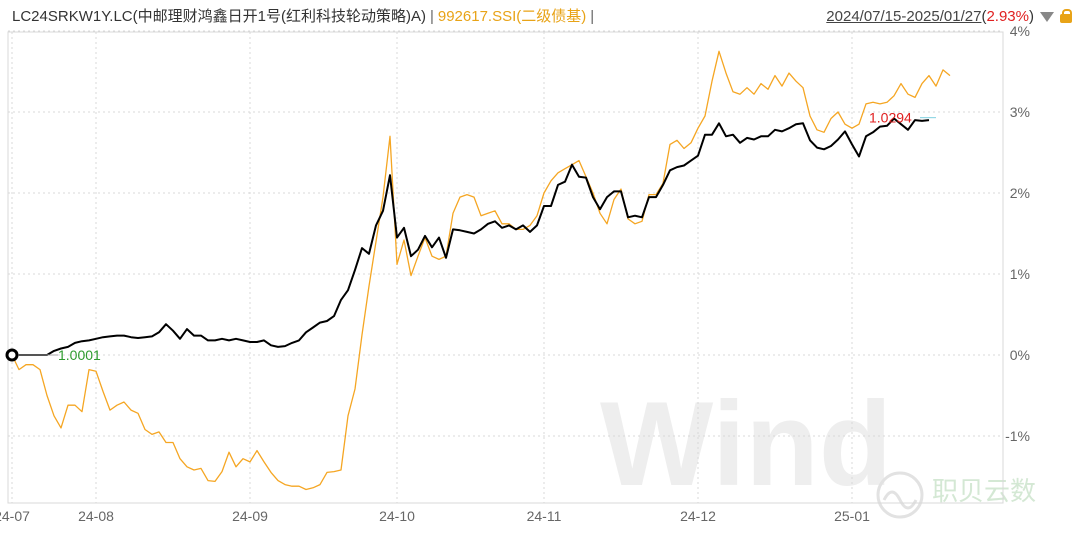 This screenshot has width=1080, height=535. What do you see at coordinates (1031, 16) in the screenshot?
I see `return-close-paren: )` at bounding box center [1031, 16].